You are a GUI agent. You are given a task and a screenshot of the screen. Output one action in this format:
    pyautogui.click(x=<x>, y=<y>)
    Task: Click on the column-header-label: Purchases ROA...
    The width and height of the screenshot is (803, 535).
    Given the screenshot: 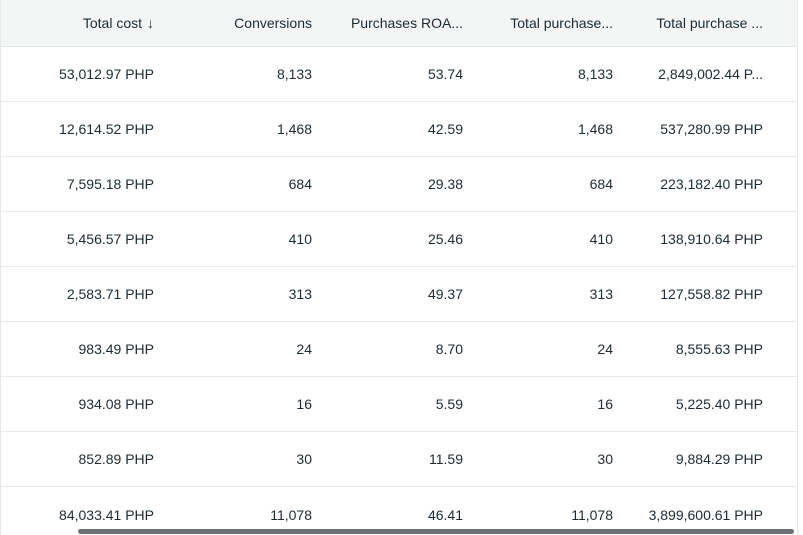 What is the action you would take?
    pyautogui.click(x=406, y=23)
    